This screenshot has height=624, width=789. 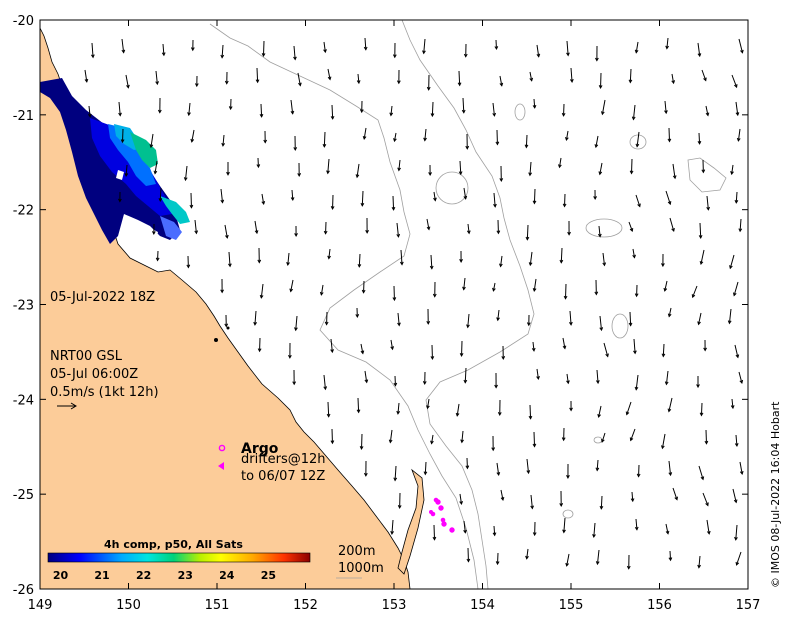 I want to click on colorbar-tick-label: 20, so click(x=61, y=575).